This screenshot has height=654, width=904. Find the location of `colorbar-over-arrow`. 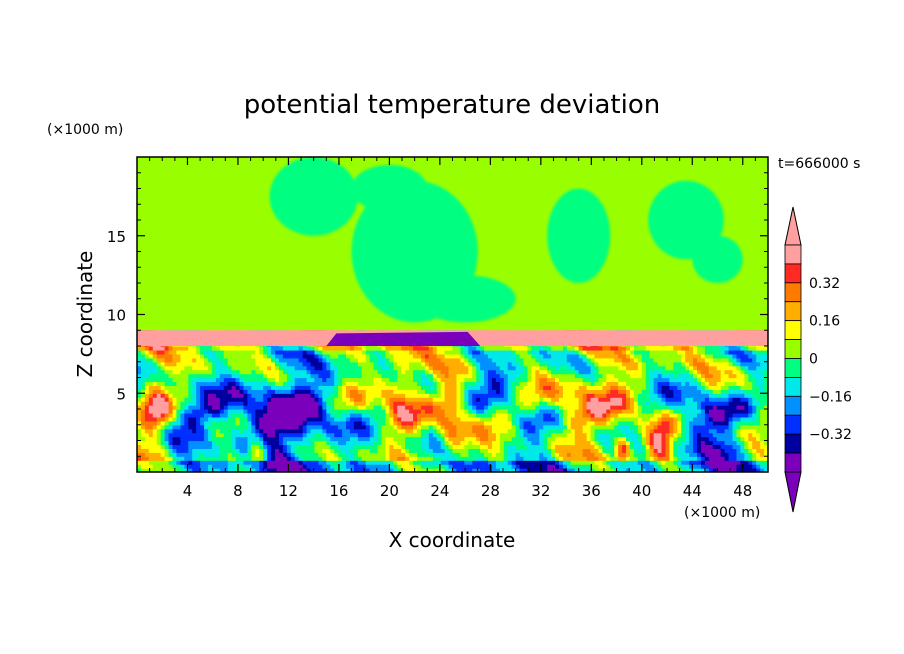

colorbar-over-arrow is located at coordinates (793, 226).